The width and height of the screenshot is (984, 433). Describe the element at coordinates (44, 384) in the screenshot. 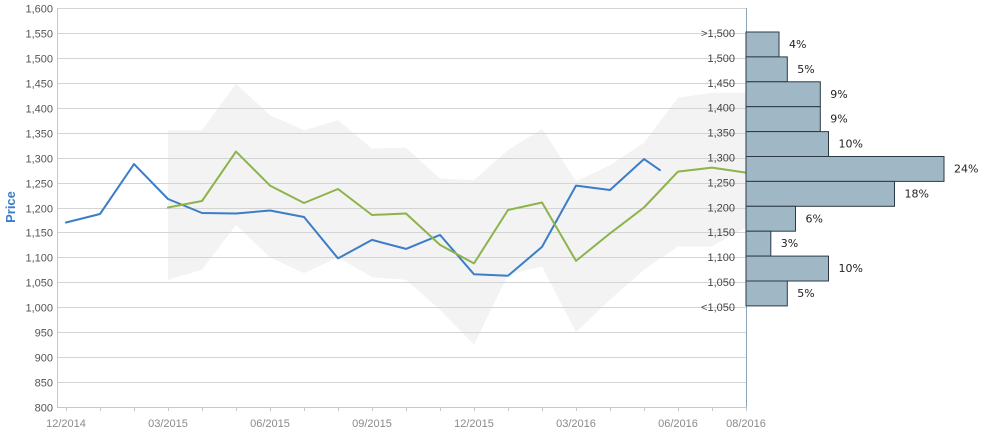

I see `y-tick-label: 850` at that location.